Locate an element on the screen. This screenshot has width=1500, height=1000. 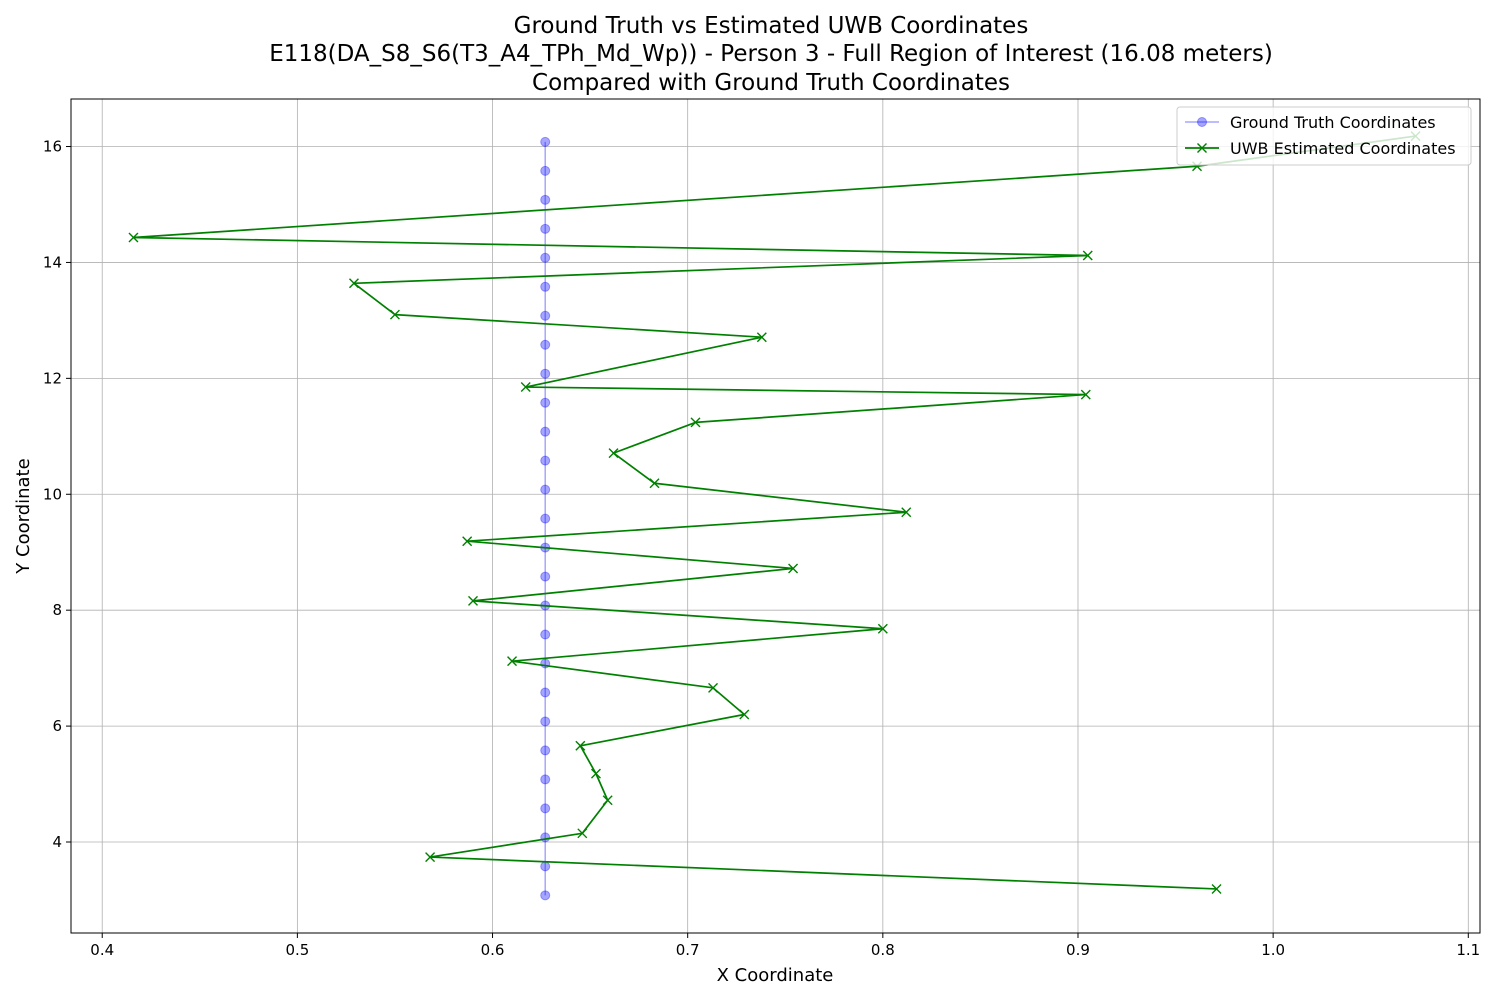
y-tick-label: 10 is located at coordinates (52, 494).